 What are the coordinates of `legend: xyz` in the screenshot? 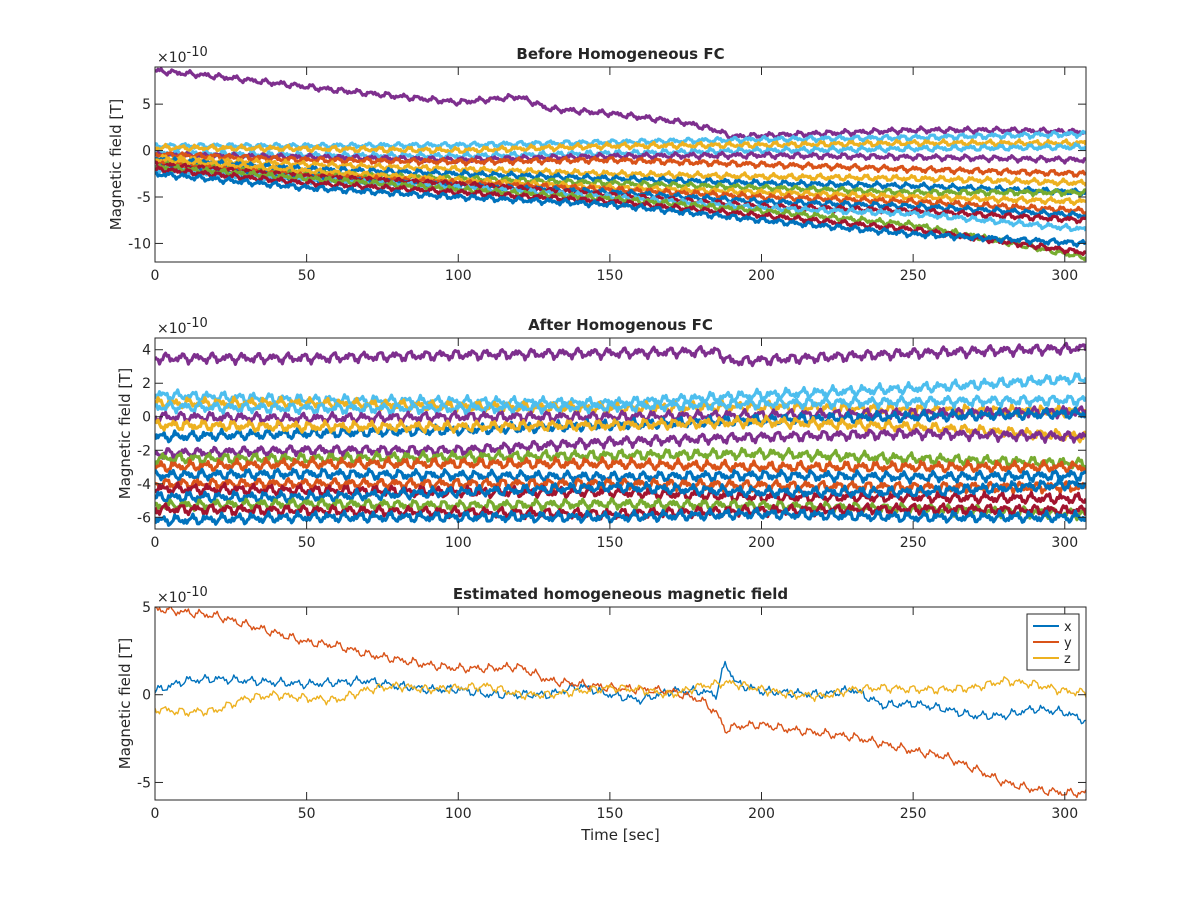 It's located at (1053, 642).